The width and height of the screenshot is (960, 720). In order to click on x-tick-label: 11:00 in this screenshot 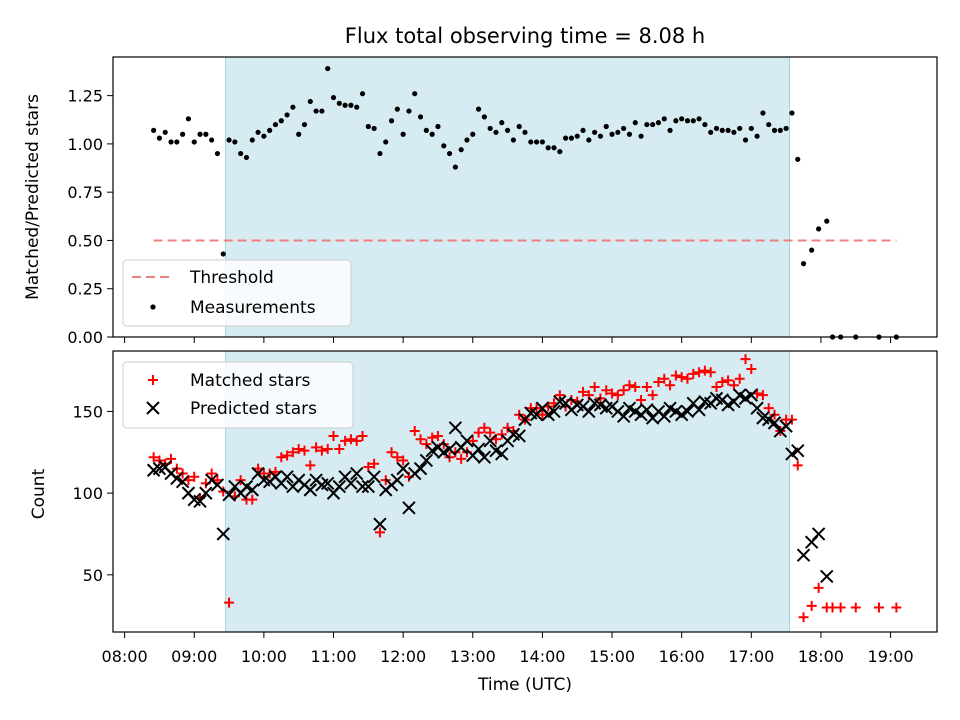, I will do `click(333, 656)`.